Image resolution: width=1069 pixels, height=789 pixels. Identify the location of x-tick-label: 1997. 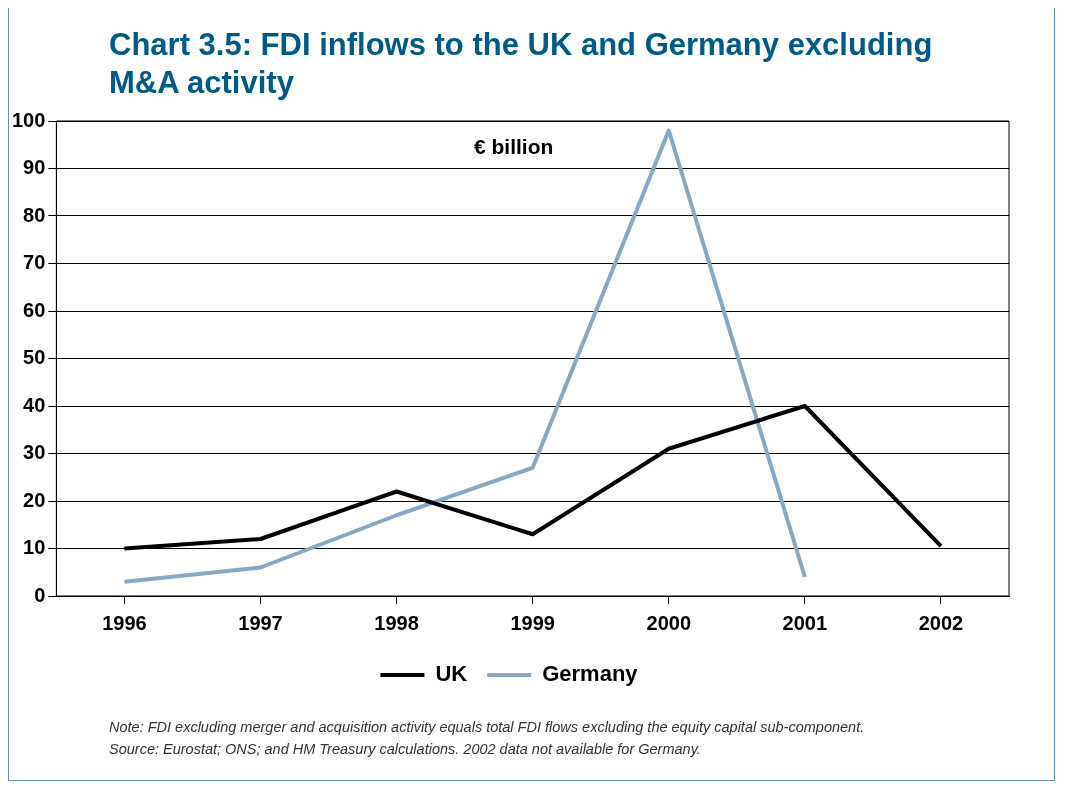
(260, 622).